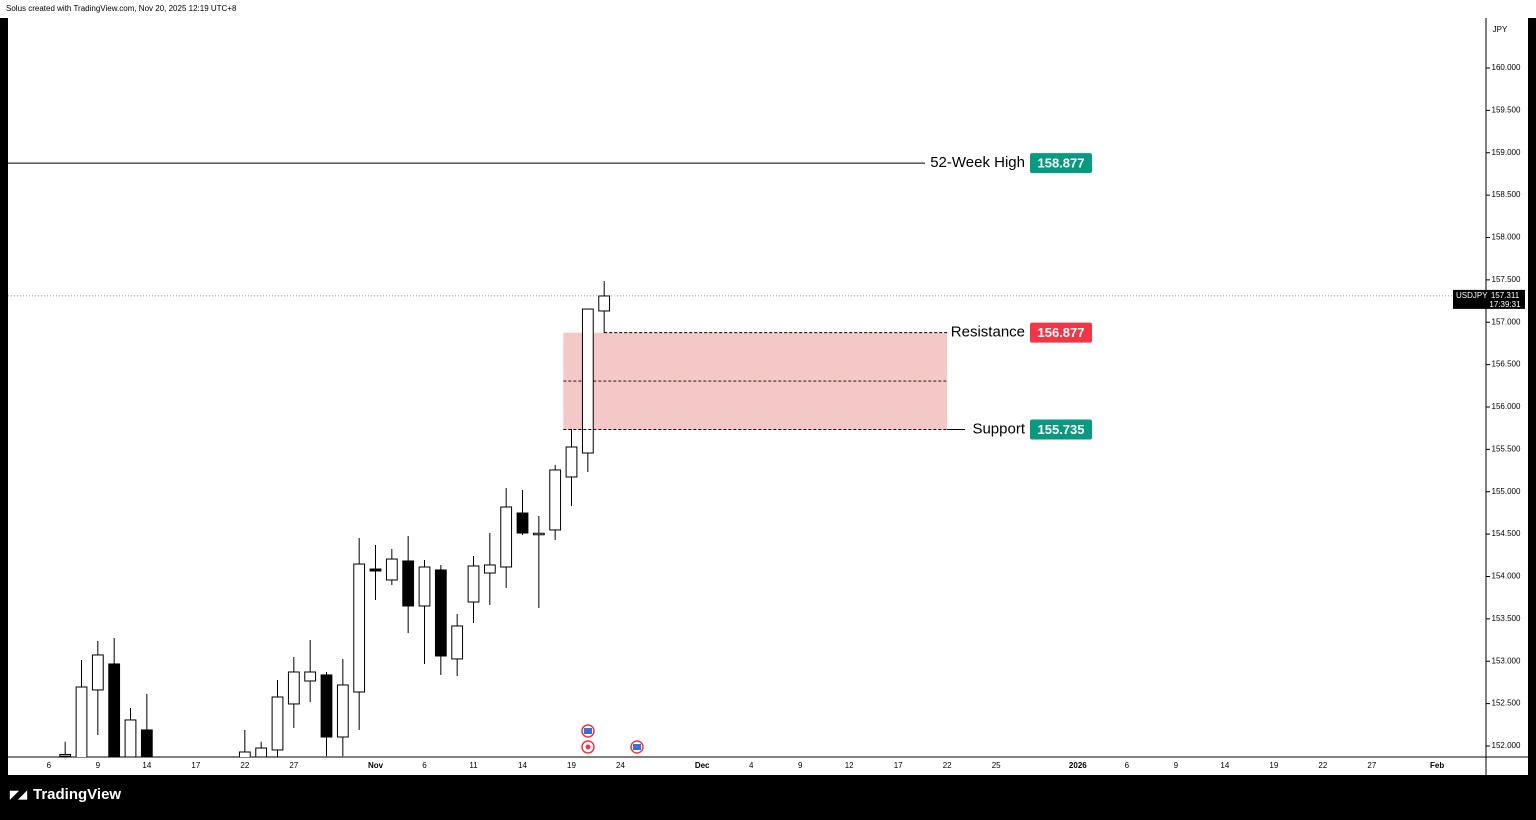 This screenshot has width=1536, height=820. I want to click on x-tick-label: 12, so click(849, 765).